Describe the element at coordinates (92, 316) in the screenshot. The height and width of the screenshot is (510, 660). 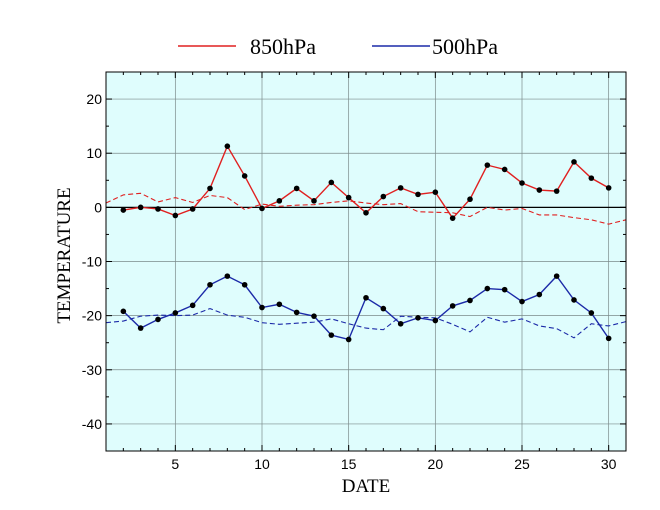
I see `y-tick-label: -20` at that location.